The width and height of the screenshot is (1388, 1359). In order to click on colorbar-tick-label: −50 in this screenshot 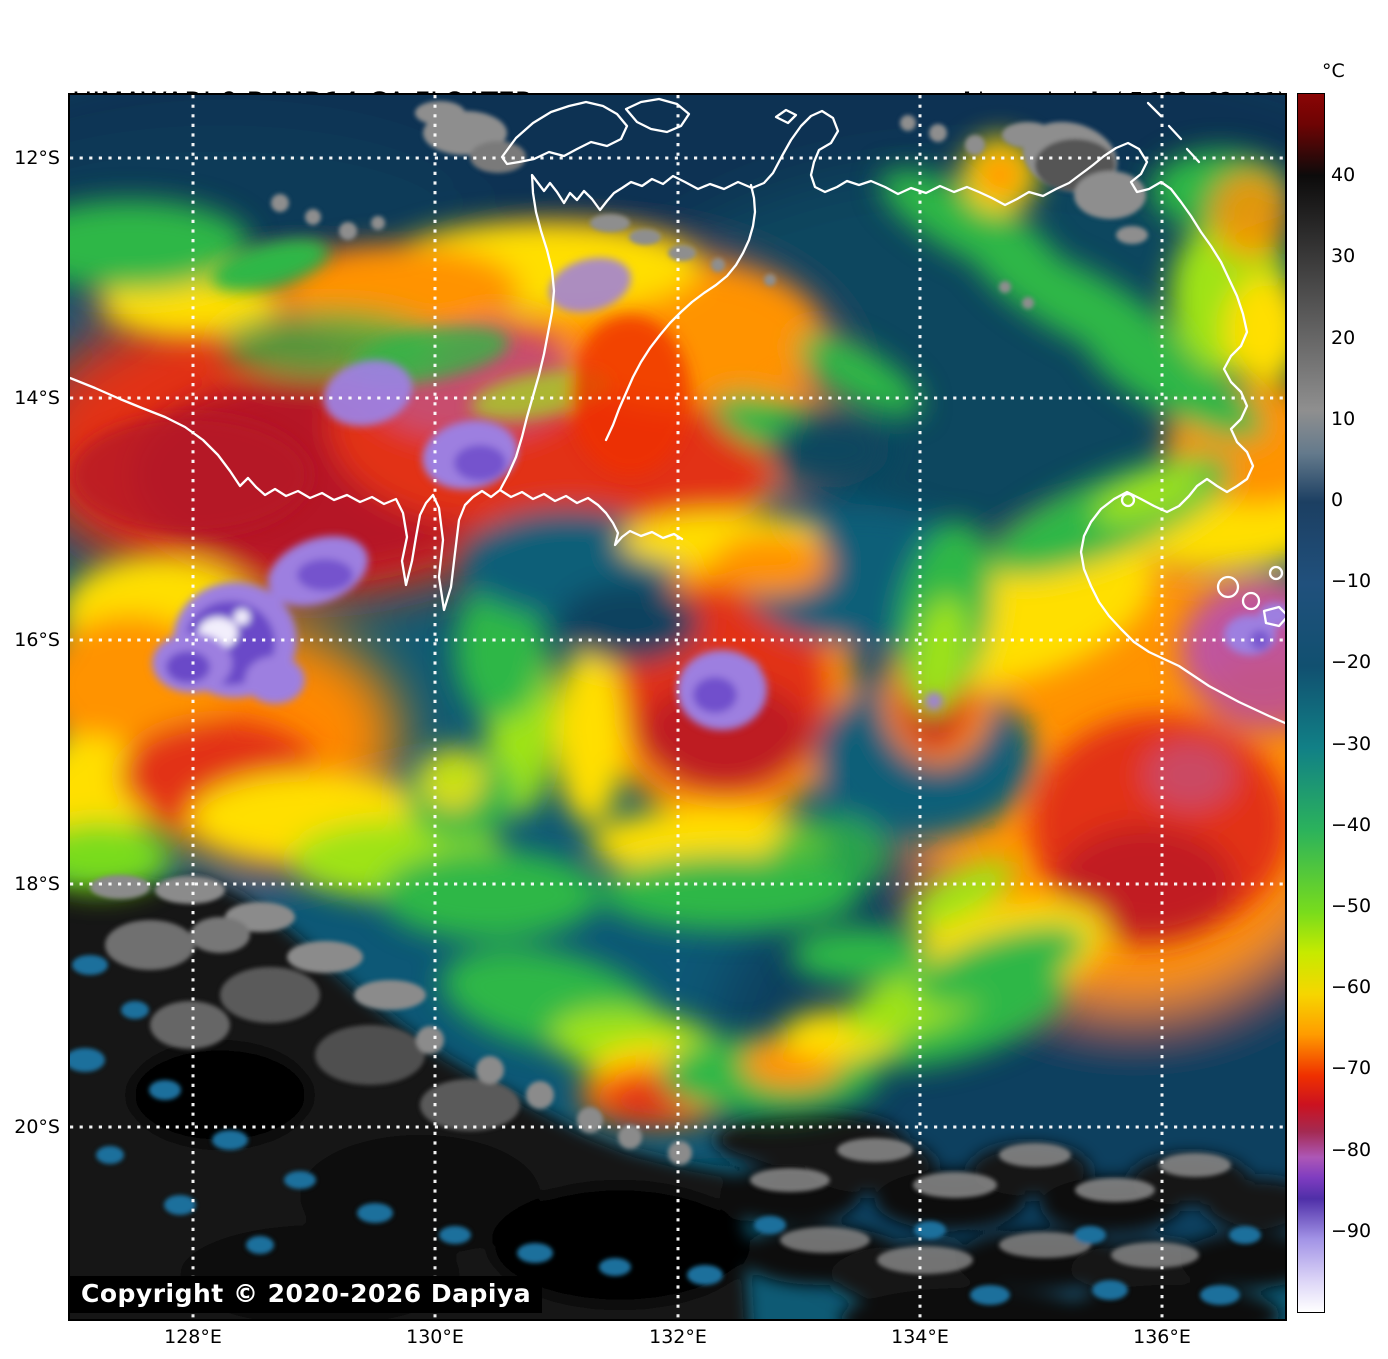, I will do `click(1351, 906)`.